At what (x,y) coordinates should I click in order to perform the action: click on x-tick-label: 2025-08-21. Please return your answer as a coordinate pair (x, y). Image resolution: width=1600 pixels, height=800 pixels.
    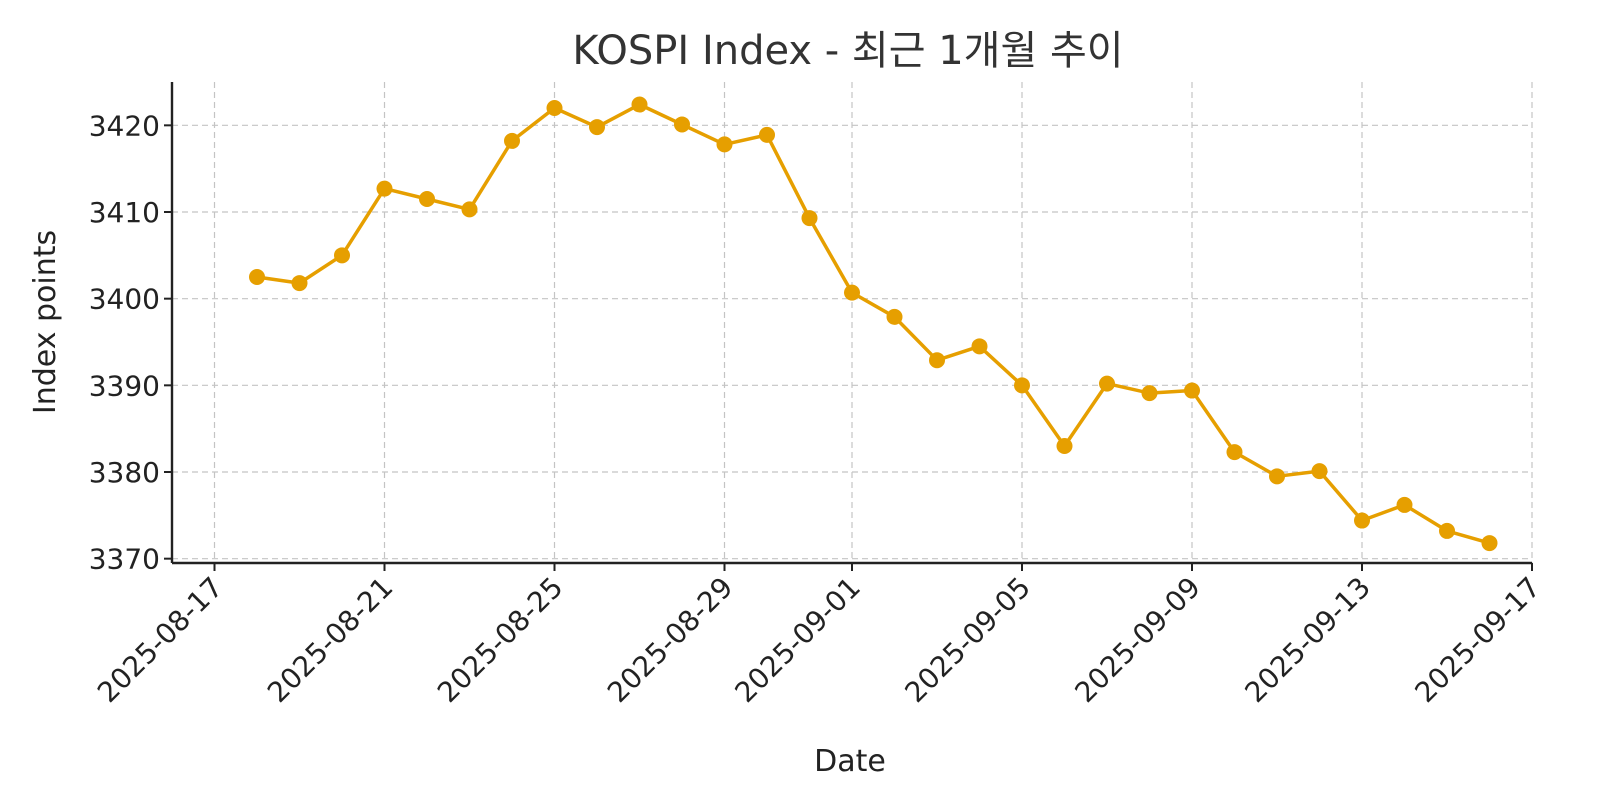
    Looking at the image, I should click on (330, 640).